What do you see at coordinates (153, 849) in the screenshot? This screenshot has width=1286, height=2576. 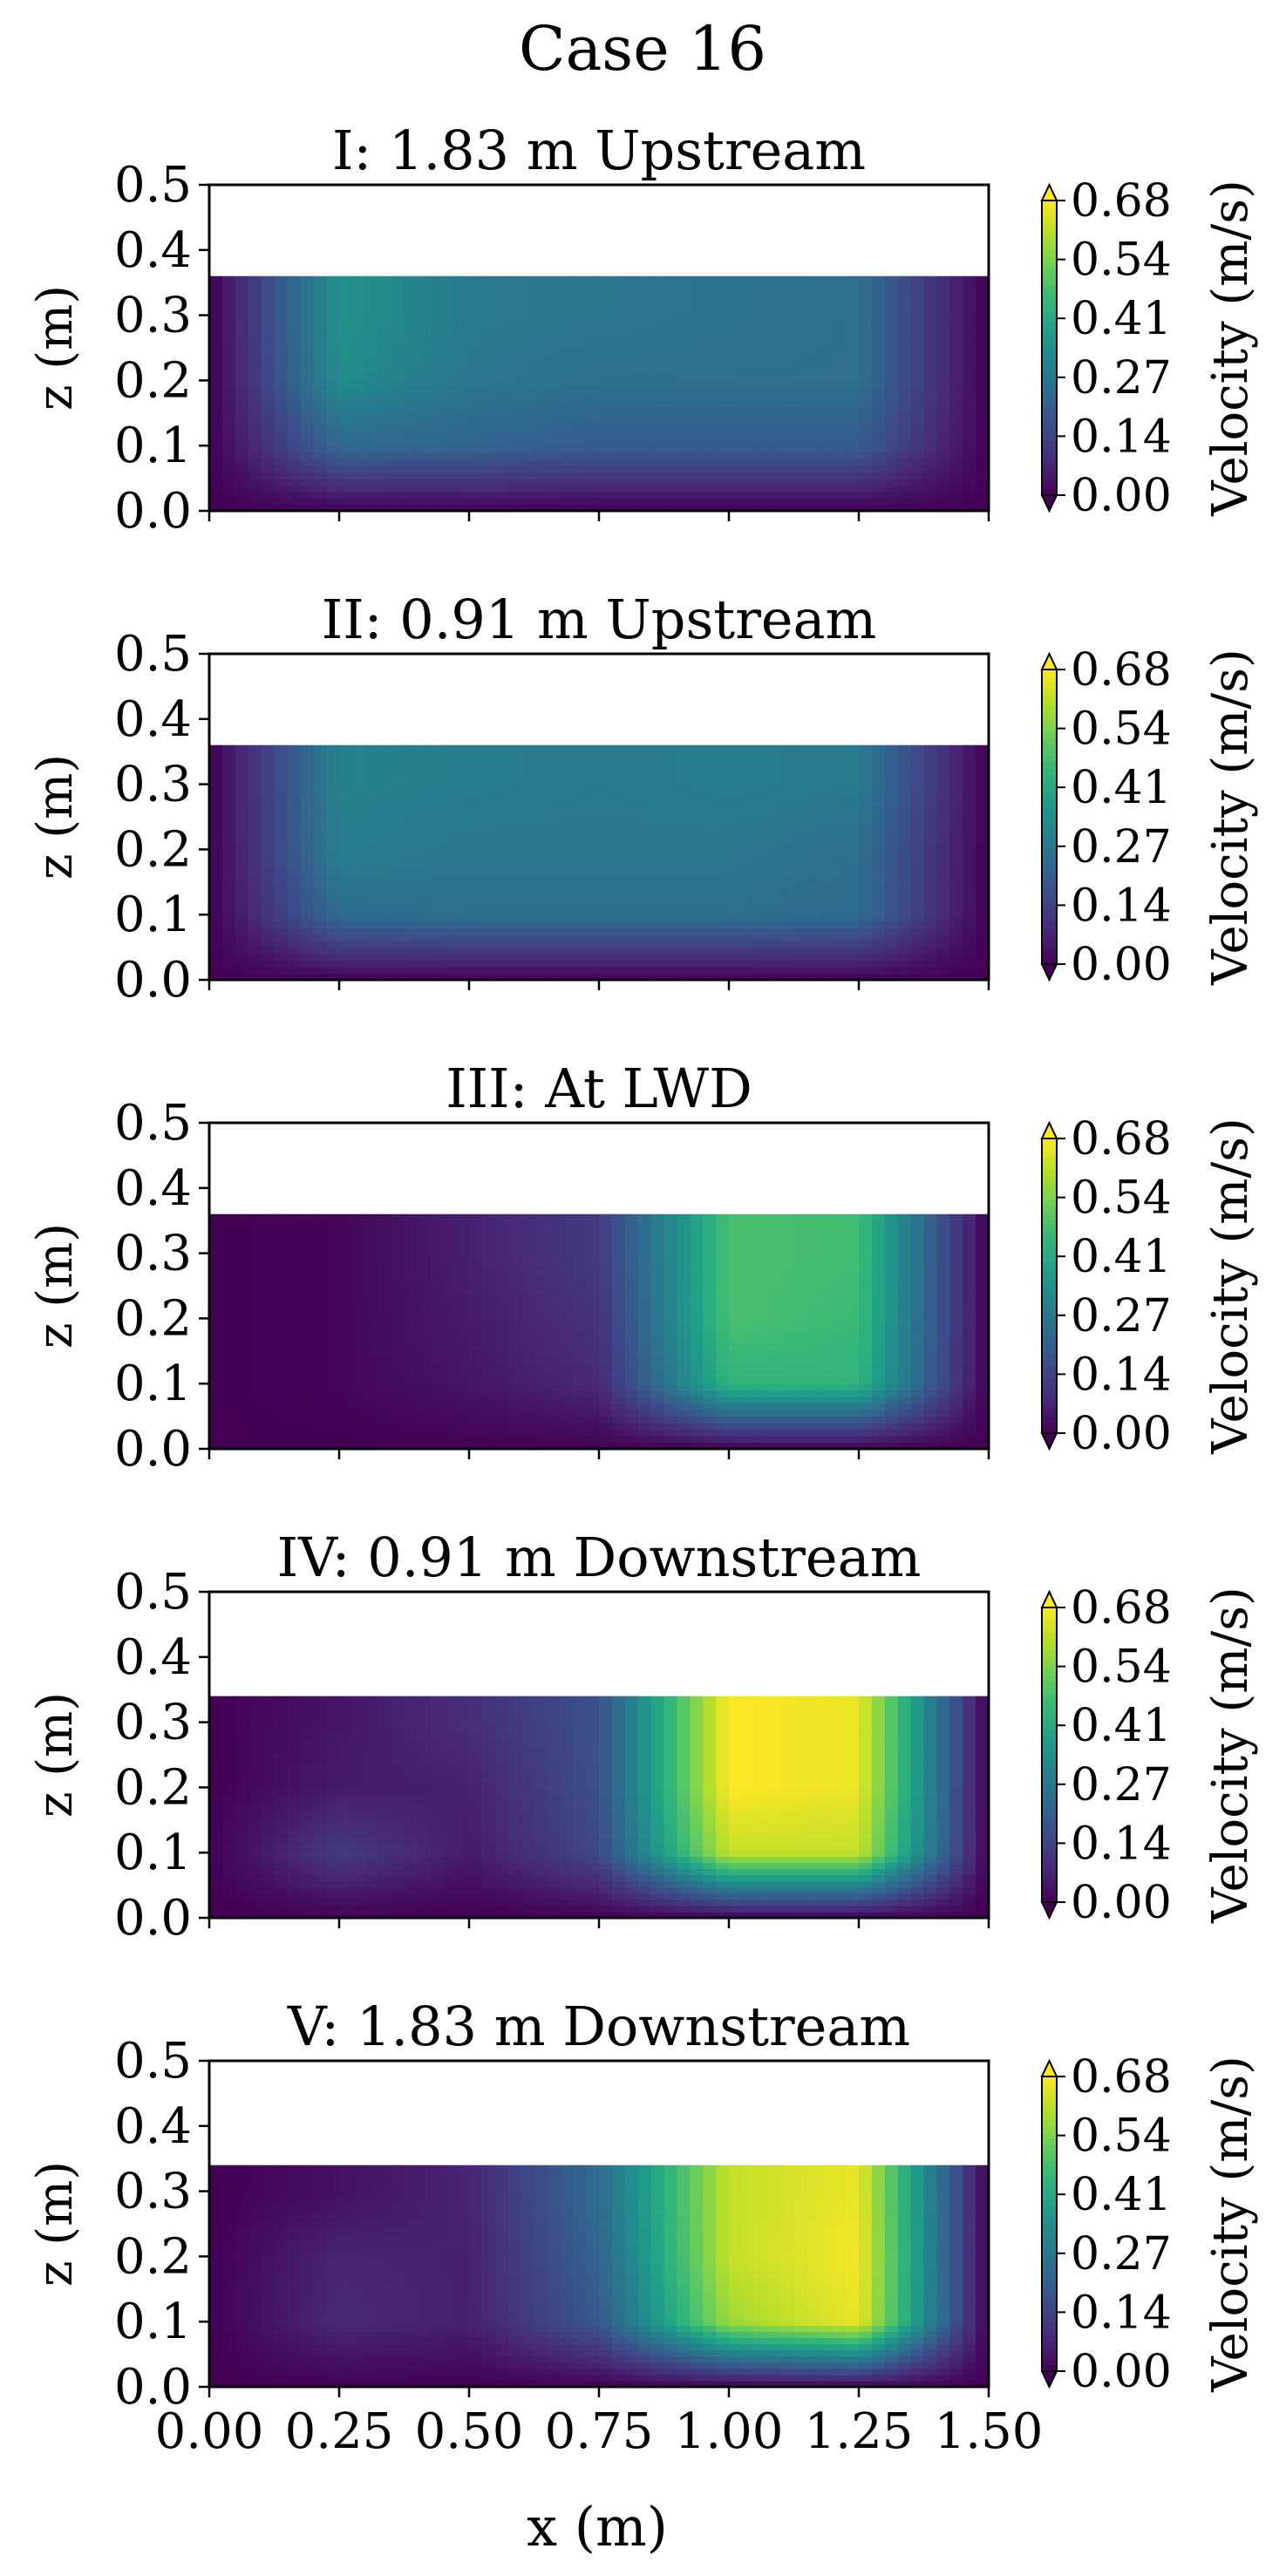 I see `y-tick-label: 0.2` at bounding box center [153, 849].